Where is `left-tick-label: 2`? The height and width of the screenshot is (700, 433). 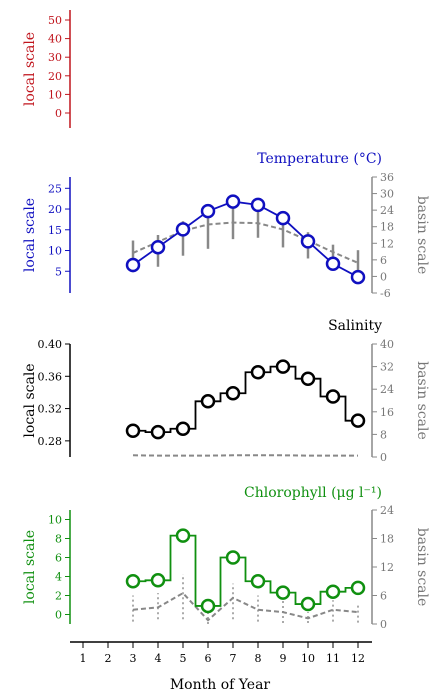
left-tick-label: 2 is located at coordinates (58, 596).